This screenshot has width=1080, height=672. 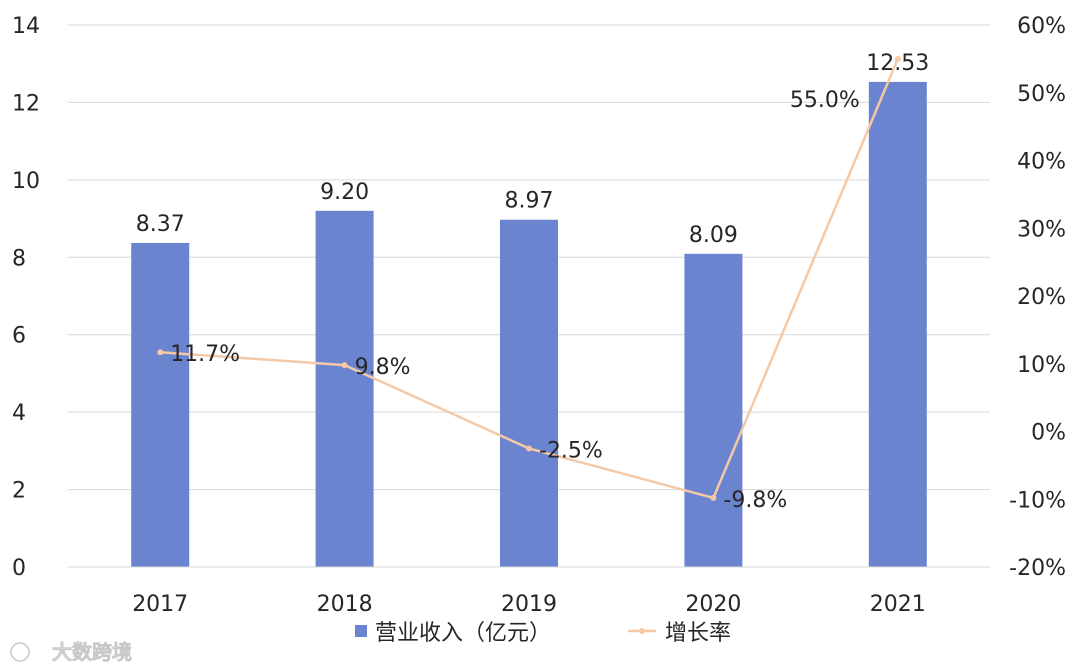 What do you see at coordinates (160, 404) in the screenshot?
I see `bar-2017` at bounding box center [160, 404].